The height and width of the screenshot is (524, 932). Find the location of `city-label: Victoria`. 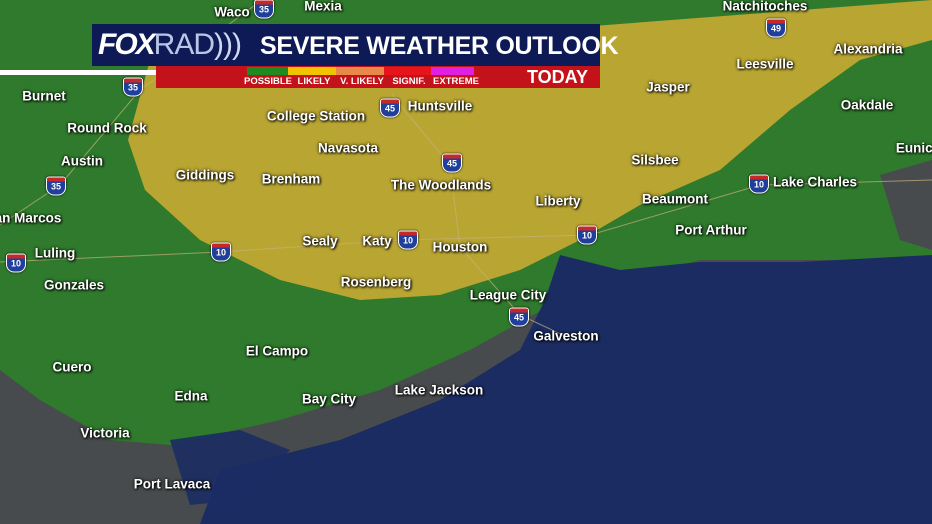

city-label: Victoria is located at coordinates (105, 433).